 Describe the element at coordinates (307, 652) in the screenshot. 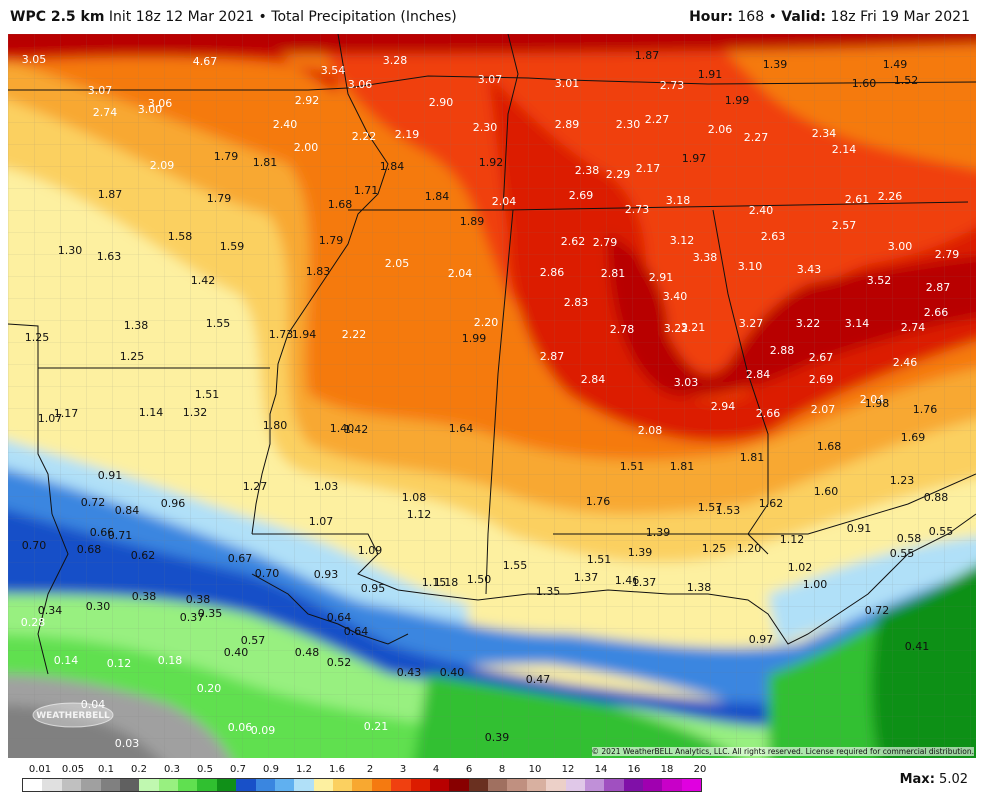

I see `precip-label: 0.48` at that location.